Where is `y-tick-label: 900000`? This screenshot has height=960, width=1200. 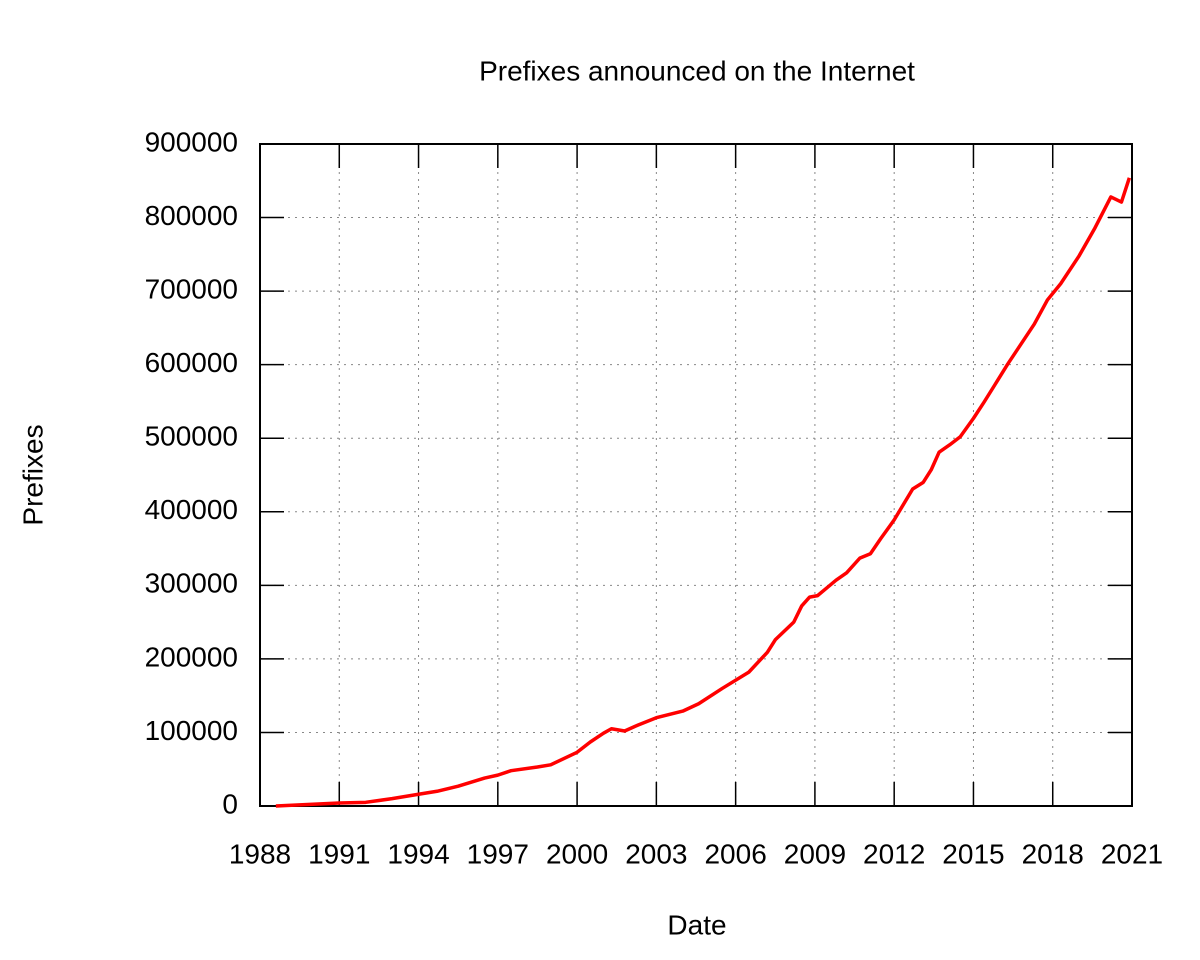
y-tick-label: 900000 is located at coordinates (191, 141).